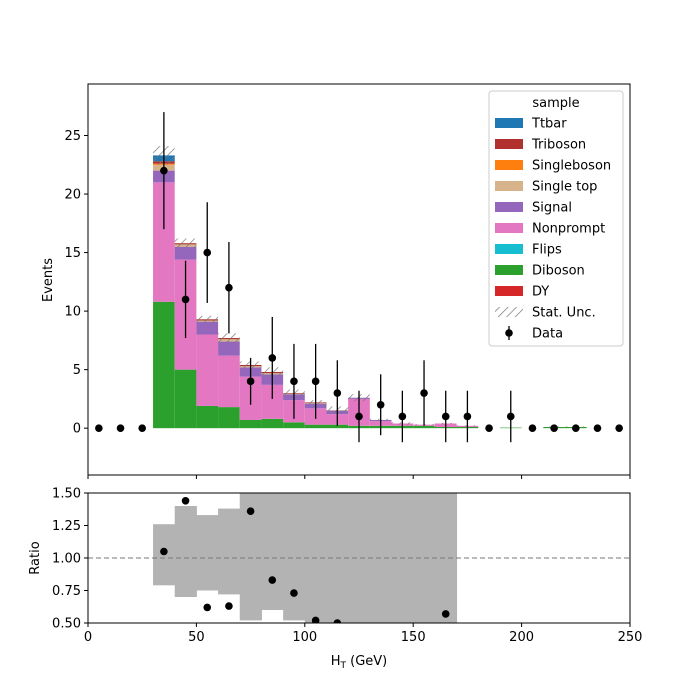  Describe the element at coordinates (66, 591) in the screenshot. I see `ratio-y-tick-label: 0.75` at that location.